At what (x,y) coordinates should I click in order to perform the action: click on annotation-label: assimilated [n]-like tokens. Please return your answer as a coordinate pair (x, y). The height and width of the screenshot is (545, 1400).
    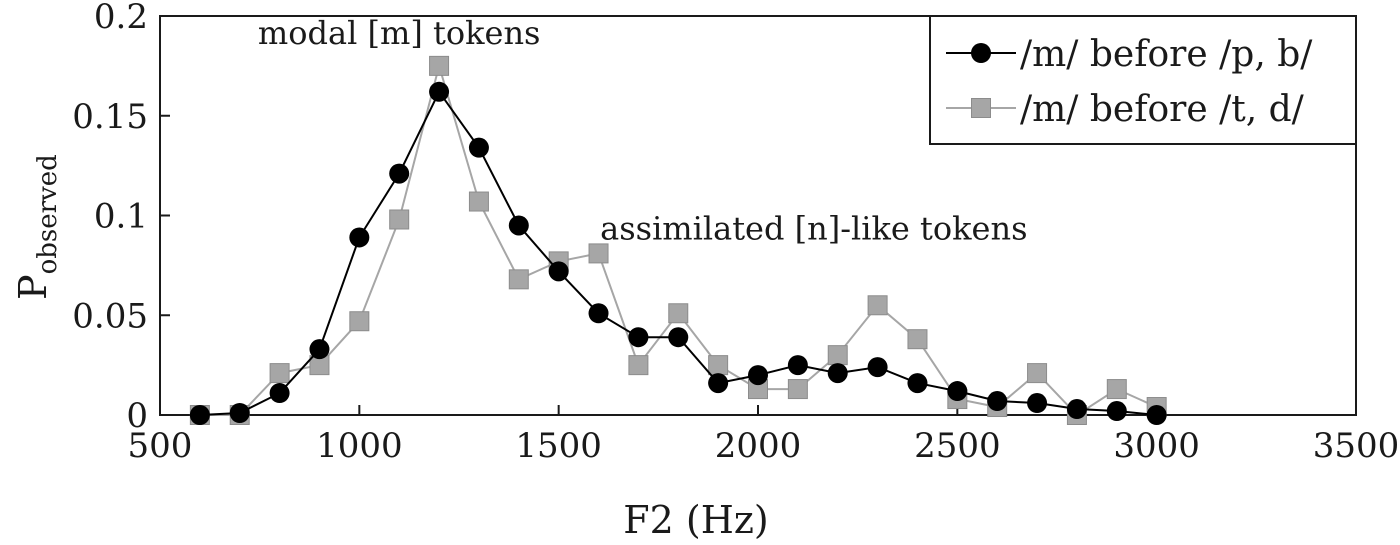
    Looking at the image, I should click on (813, 228).